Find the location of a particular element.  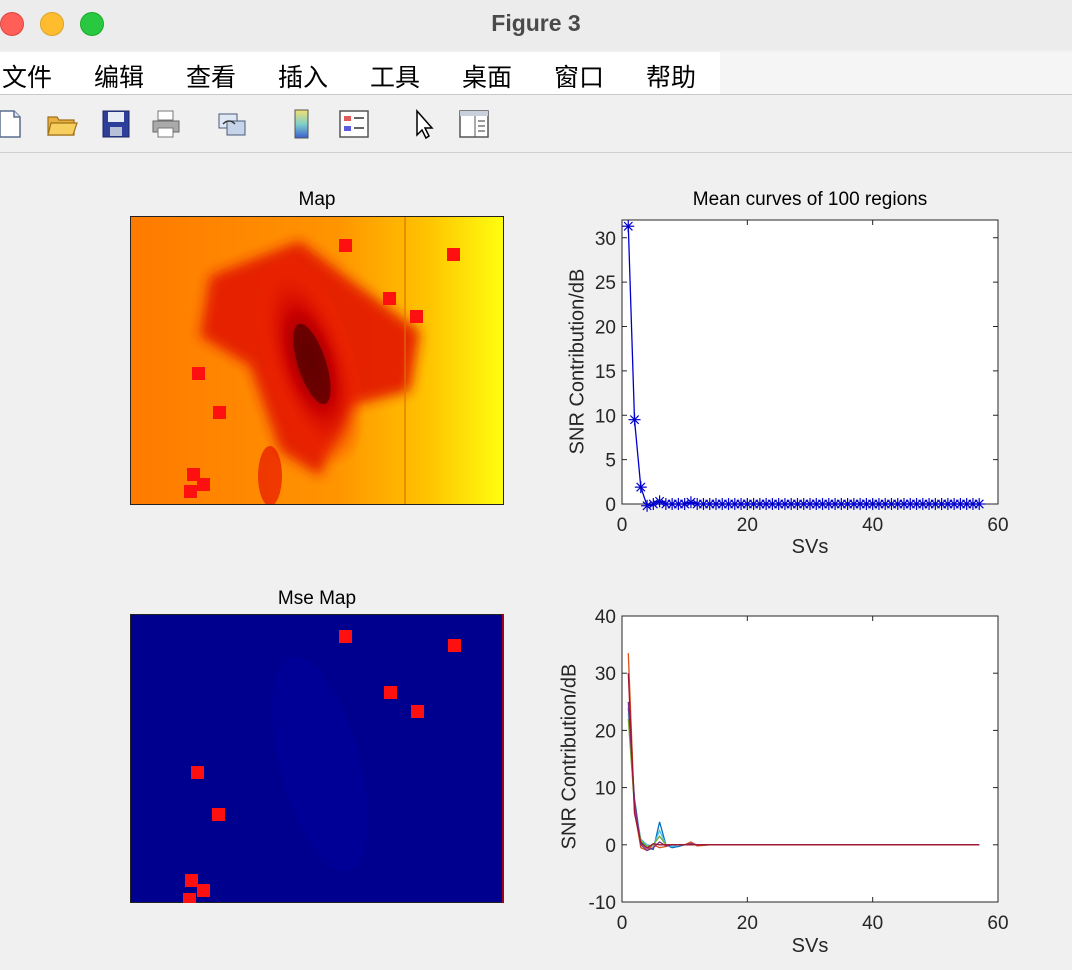

menu-file: 文件 is located at coordinates (27, 77).